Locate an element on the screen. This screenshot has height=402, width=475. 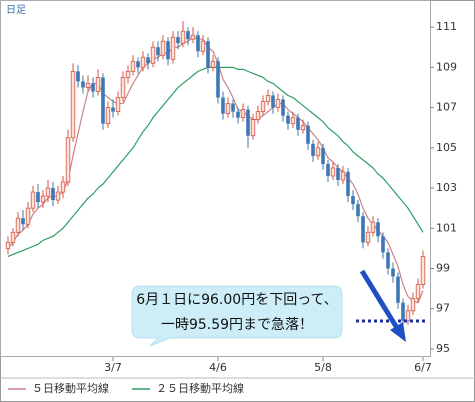
arrow-shaft is located at coordinates (379, 299).